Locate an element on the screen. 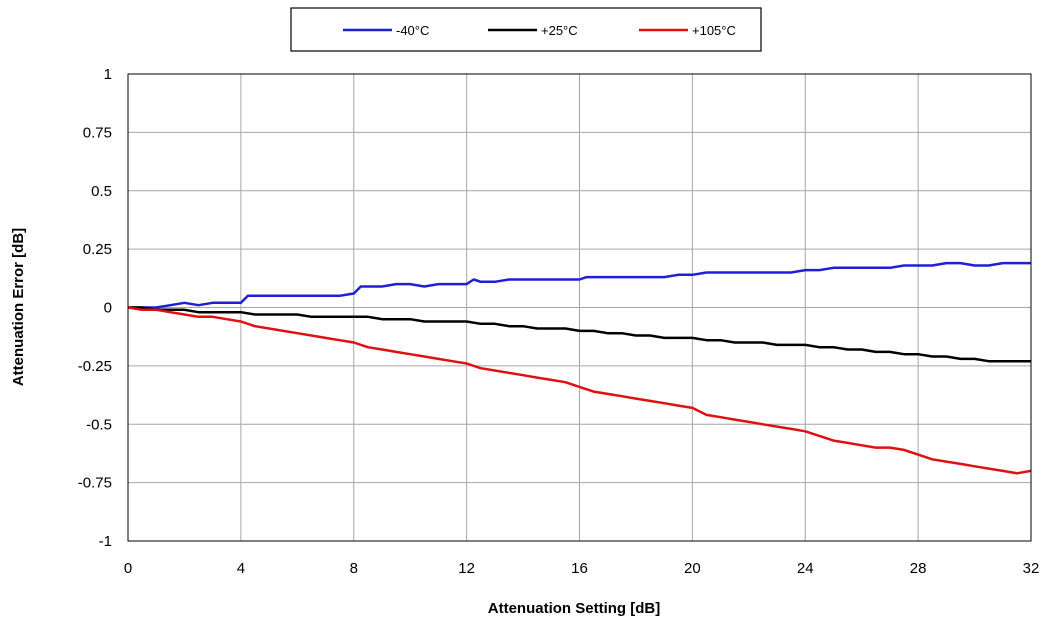  legend-entry-pos25: +25°C is located at coordinates (533, 30).